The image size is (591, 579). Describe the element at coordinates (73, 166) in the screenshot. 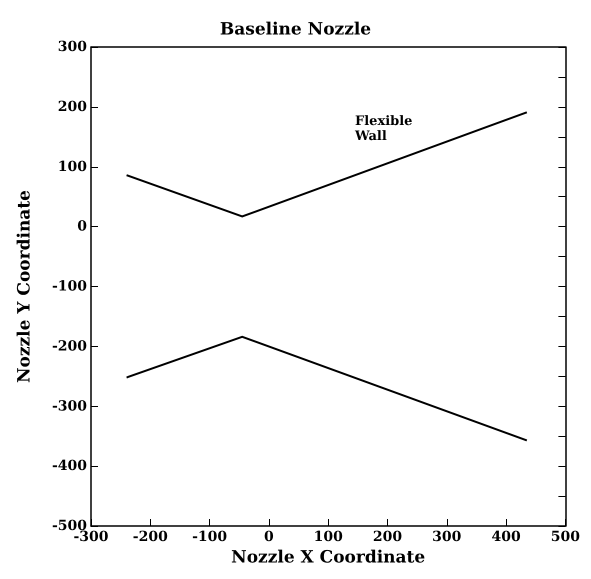

I see `y-tick-label: 100` at that location.